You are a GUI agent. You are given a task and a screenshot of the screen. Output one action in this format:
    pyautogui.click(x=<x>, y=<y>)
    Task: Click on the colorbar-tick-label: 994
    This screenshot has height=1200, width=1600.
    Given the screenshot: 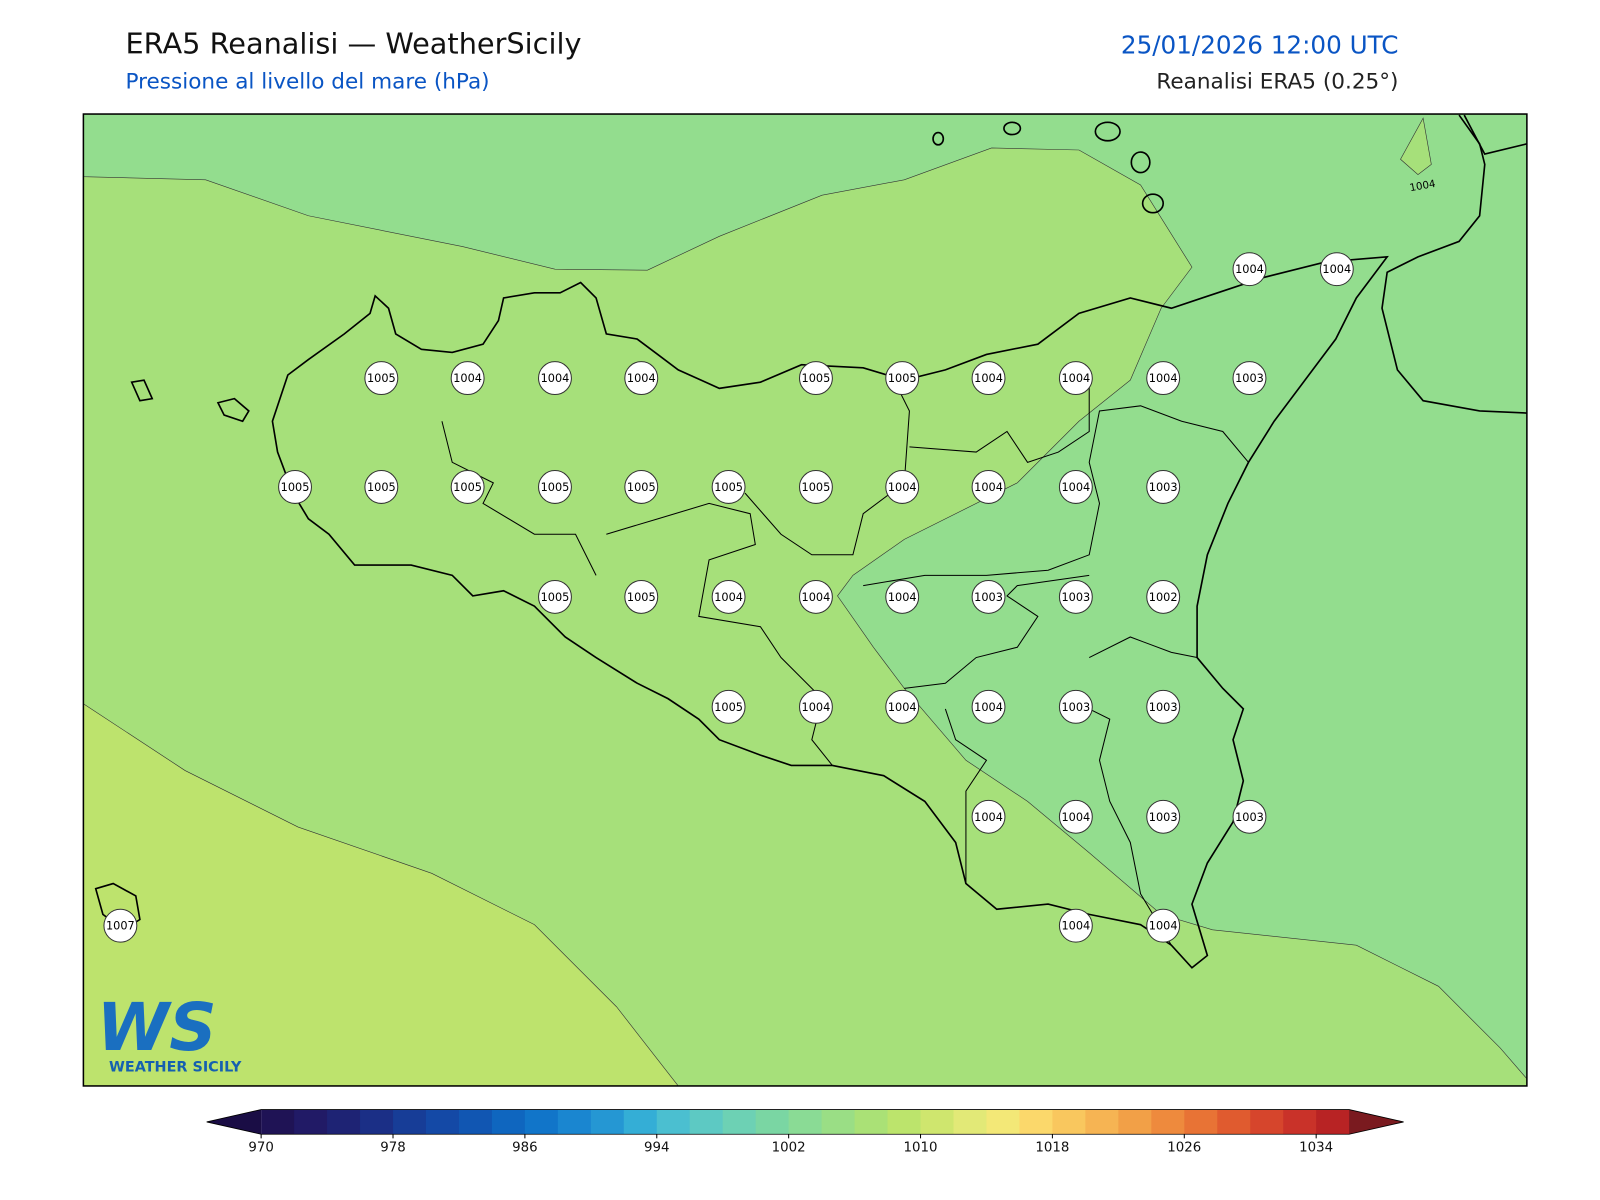 What is the action you would take?
    pyautogui.click(x=656, y=1148)
    